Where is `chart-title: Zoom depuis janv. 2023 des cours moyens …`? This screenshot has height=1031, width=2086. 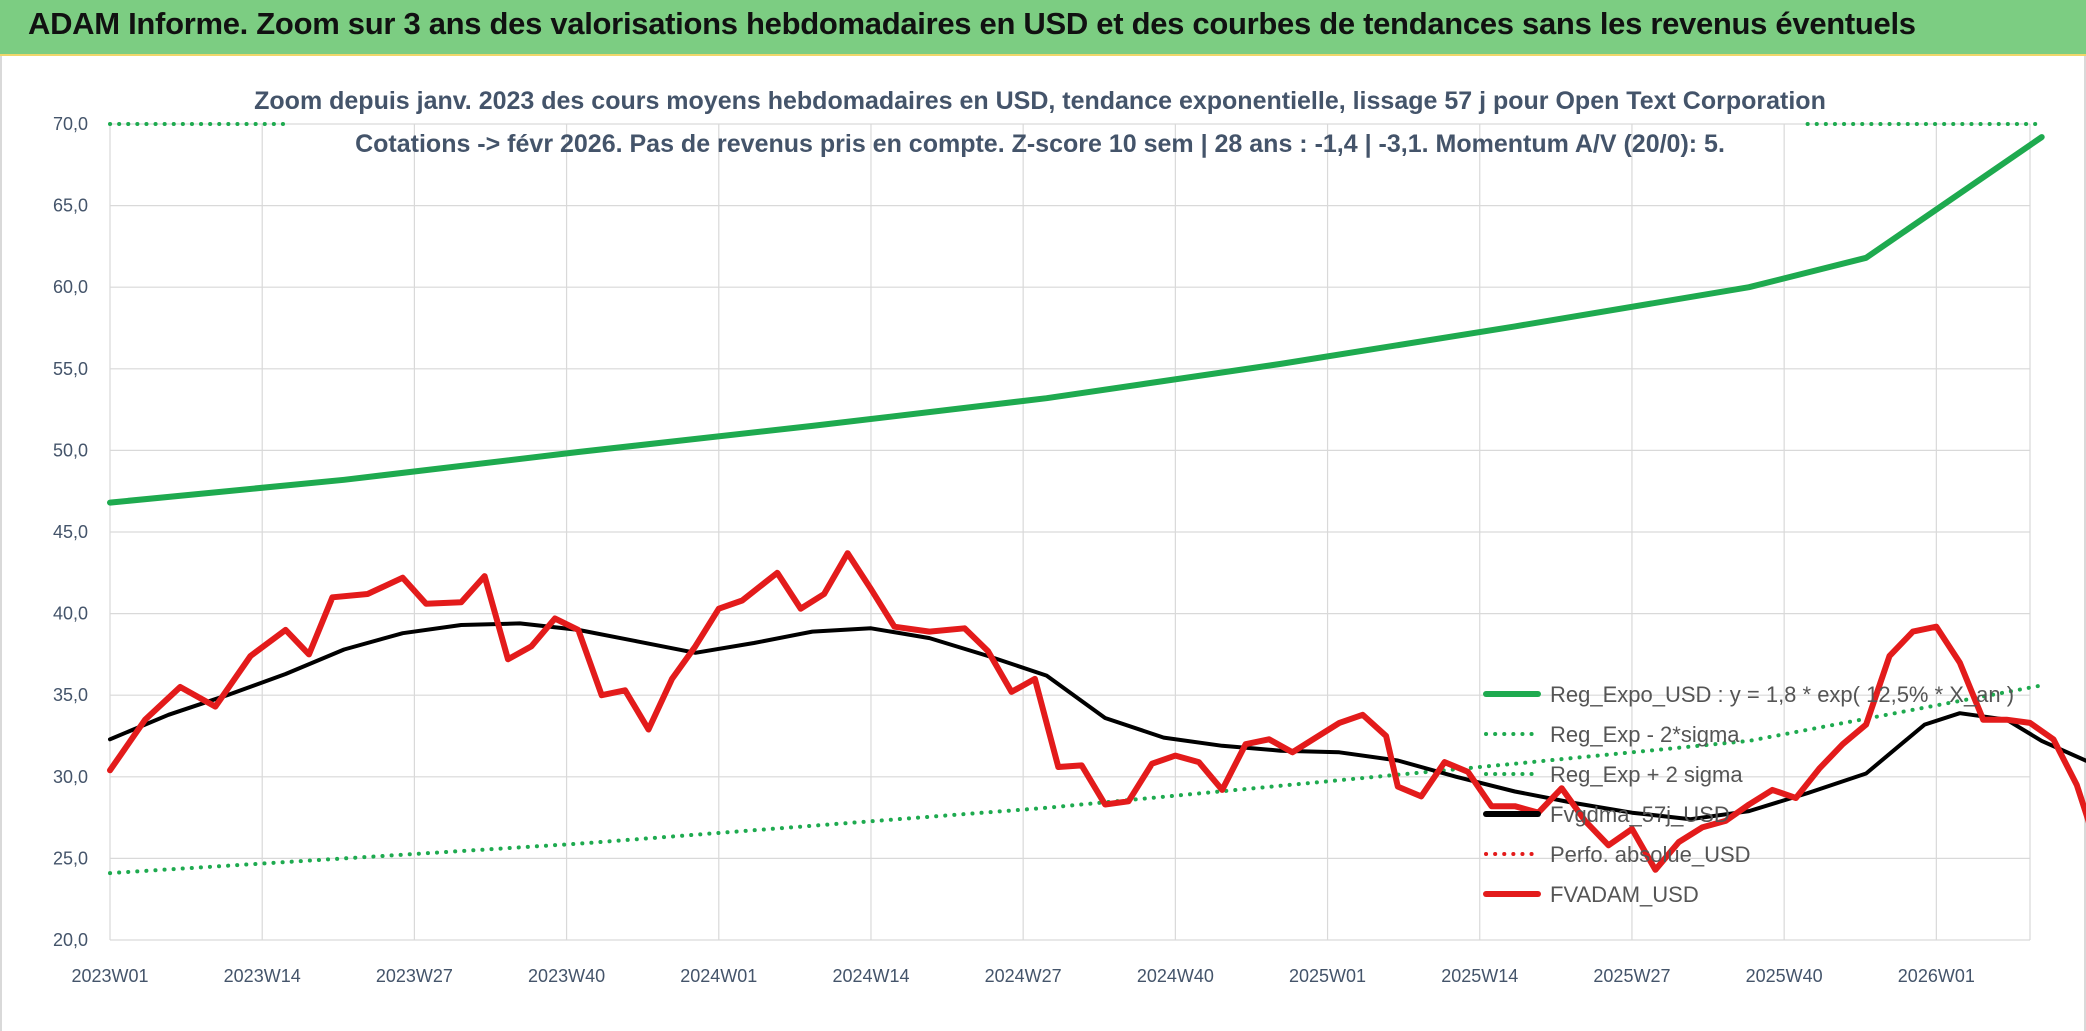 chart-title: Zoom depuis janv. 2023 des cours moyens … is located at coordinates (1040, 101).